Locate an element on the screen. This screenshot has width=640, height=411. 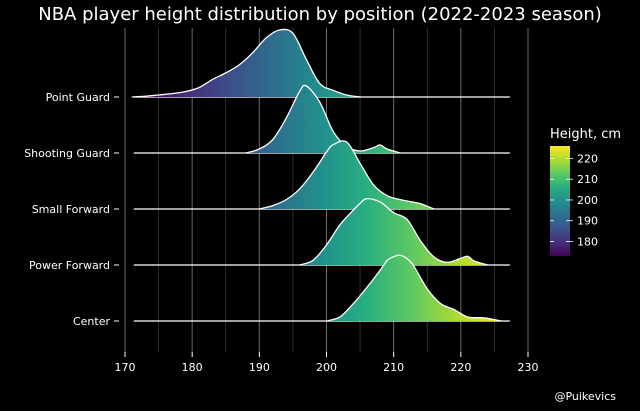
ridge-center is located at coordinates (321, 288).